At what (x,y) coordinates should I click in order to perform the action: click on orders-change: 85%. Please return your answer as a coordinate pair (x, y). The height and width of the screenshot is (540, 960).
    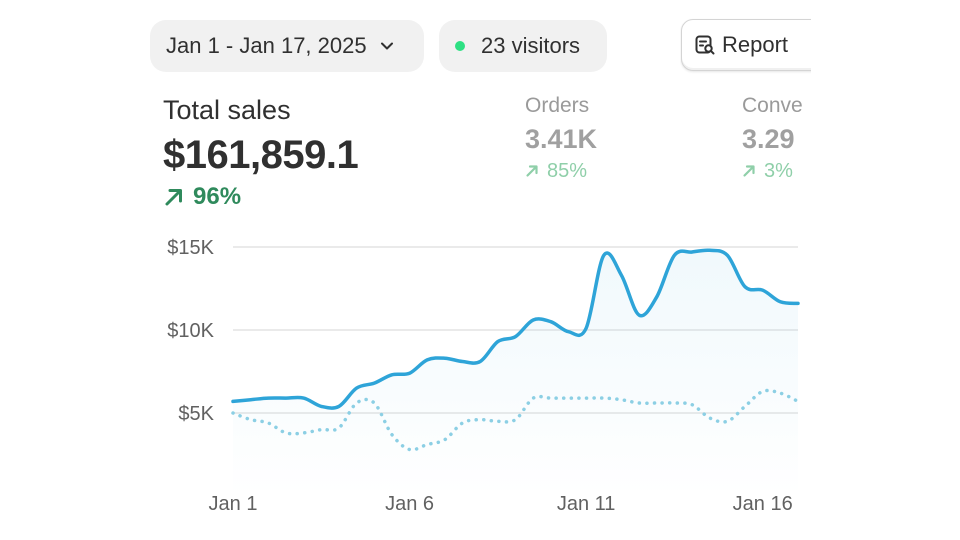
    Looking at the image, I should click on (561, 171).